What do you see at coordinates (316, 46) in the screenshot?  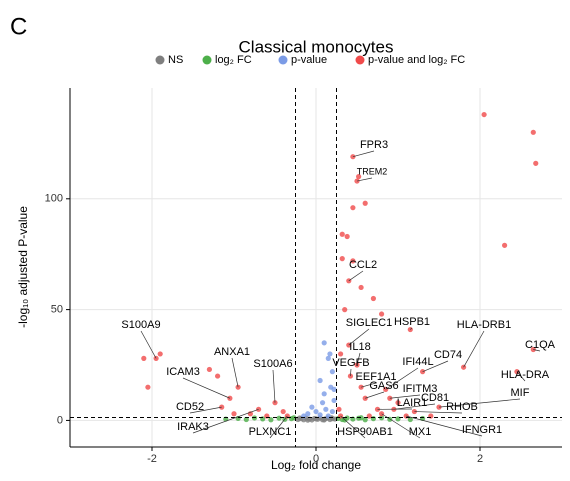 I see `chart-title: Classical monocytes` at bounding box center [316, 46].